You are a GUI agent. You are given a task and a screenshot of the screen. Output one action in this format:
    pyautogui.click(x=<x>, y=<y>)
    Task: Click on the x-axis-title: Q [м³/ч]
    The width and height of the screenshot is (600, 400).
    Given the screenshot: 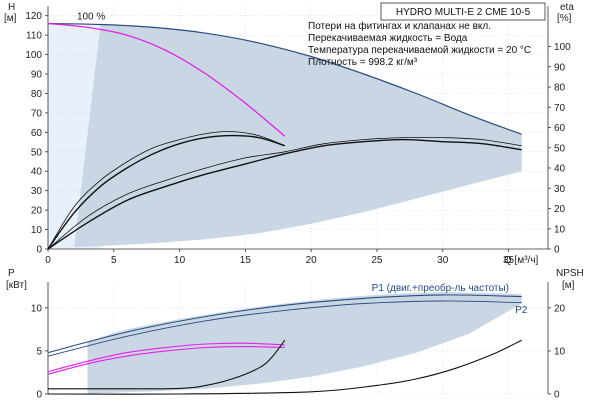 What is the action you would take?
    pyautogui.click(x=521, y=260)
    